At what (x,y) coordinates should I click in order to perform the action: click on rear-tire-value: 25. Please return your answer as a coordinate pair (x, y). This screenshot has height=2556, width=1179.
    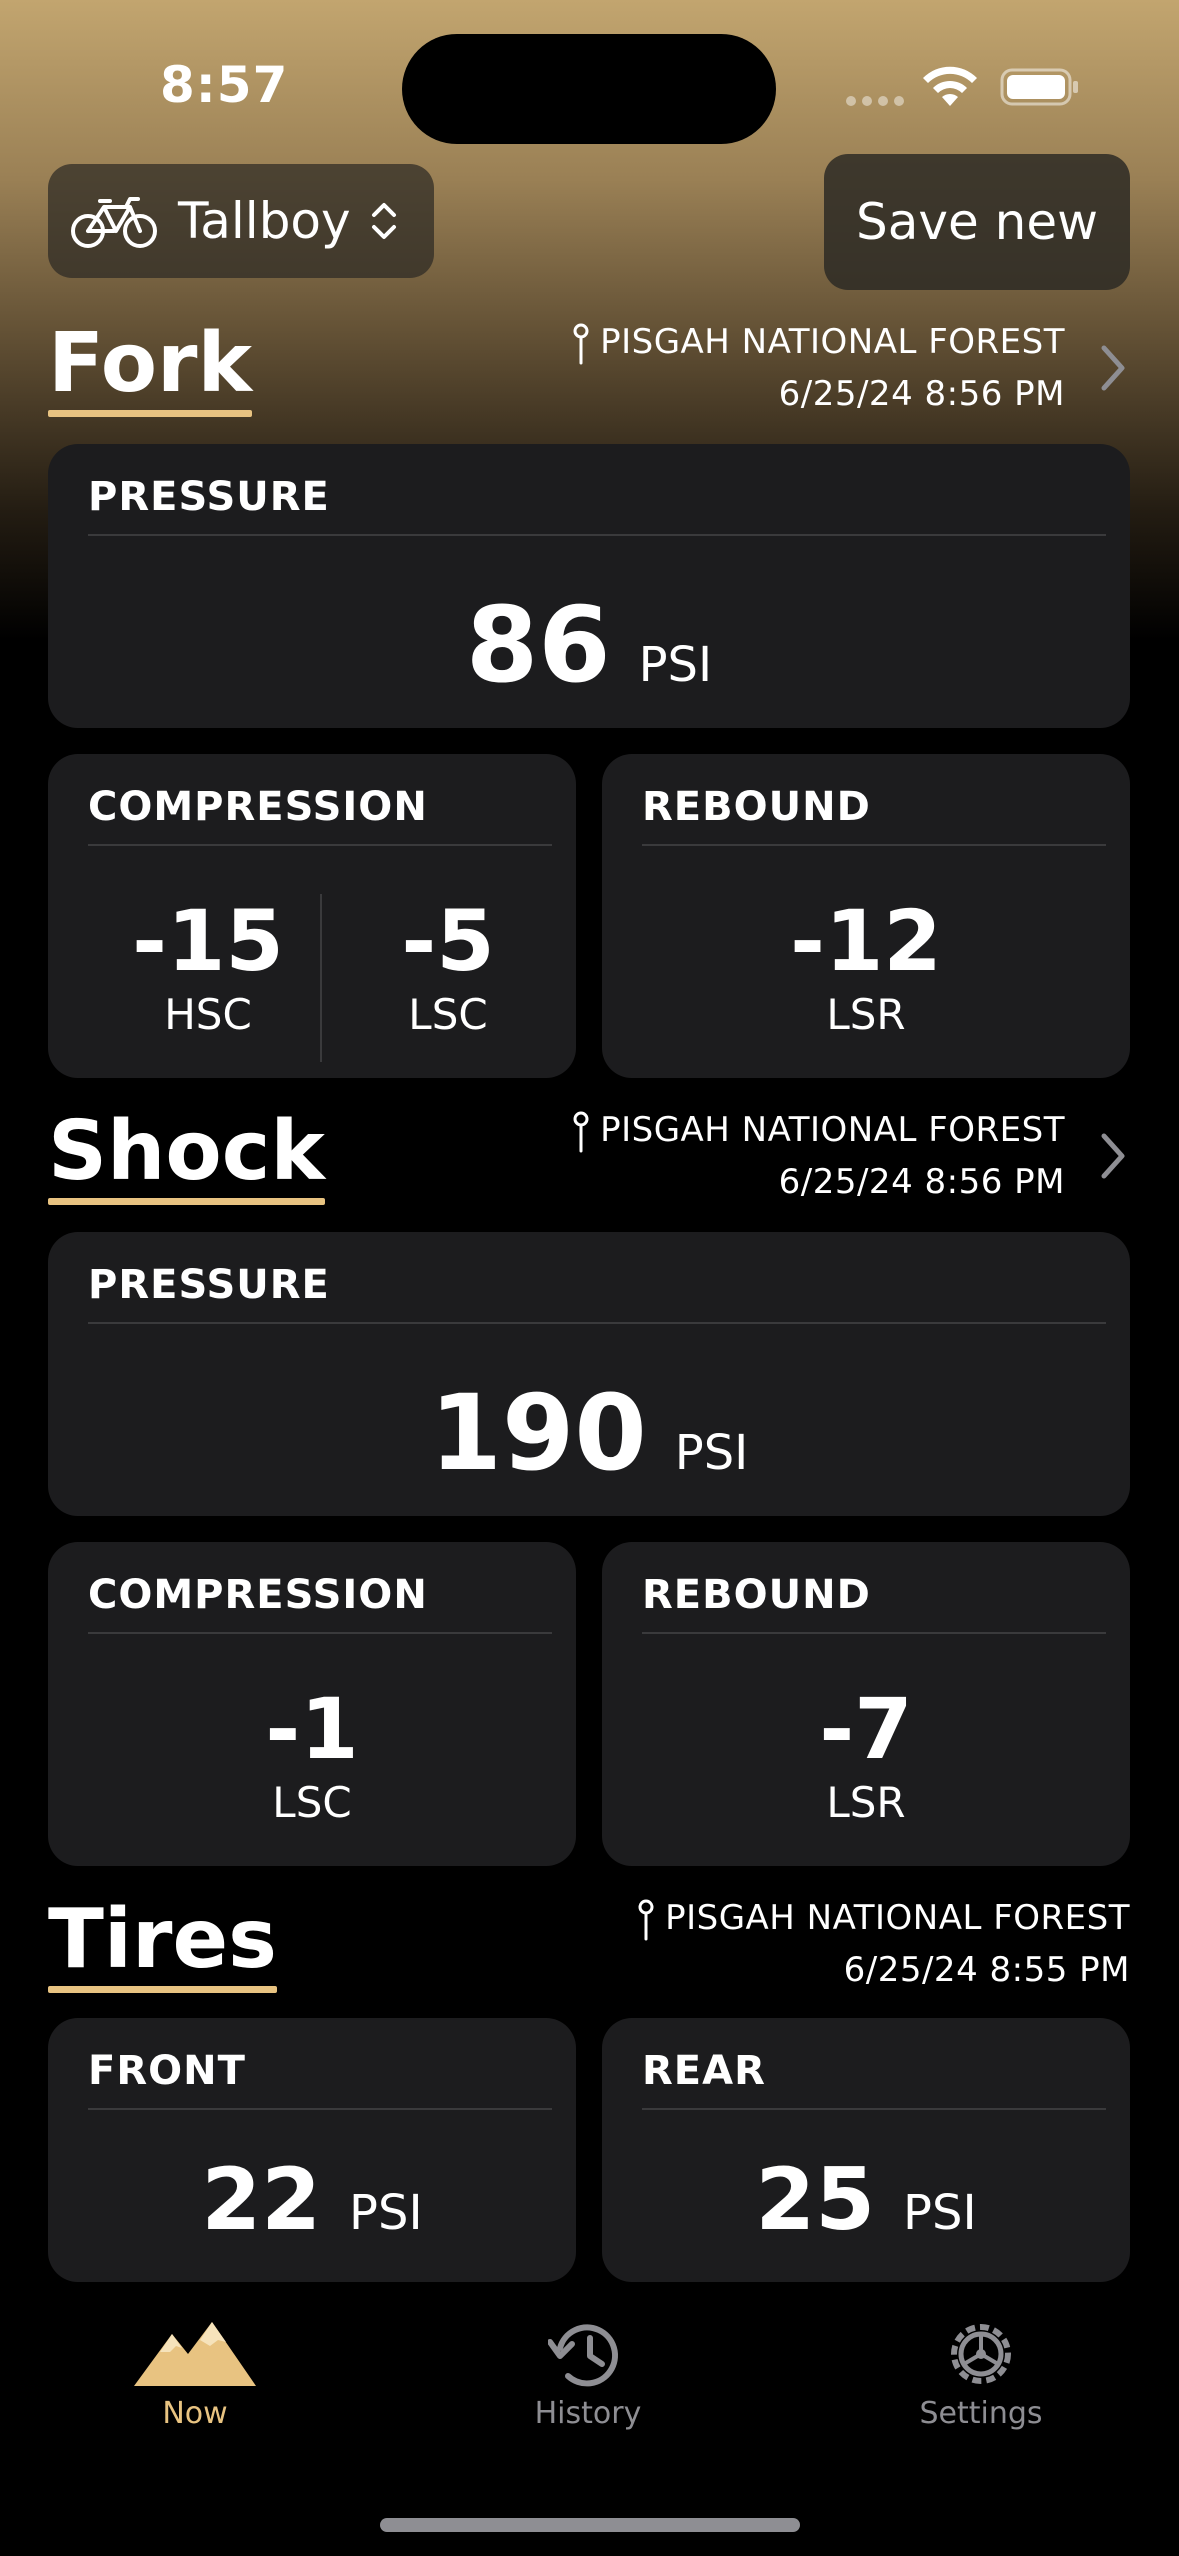
    Looking at the image, I should click on (815, 2200).